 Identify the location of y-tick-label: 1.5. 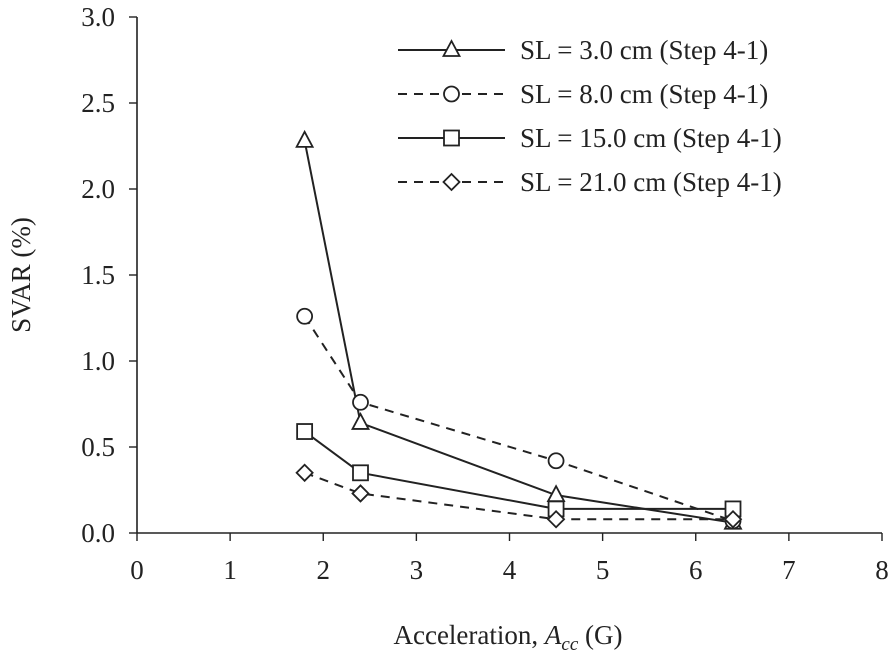
(98, 275).